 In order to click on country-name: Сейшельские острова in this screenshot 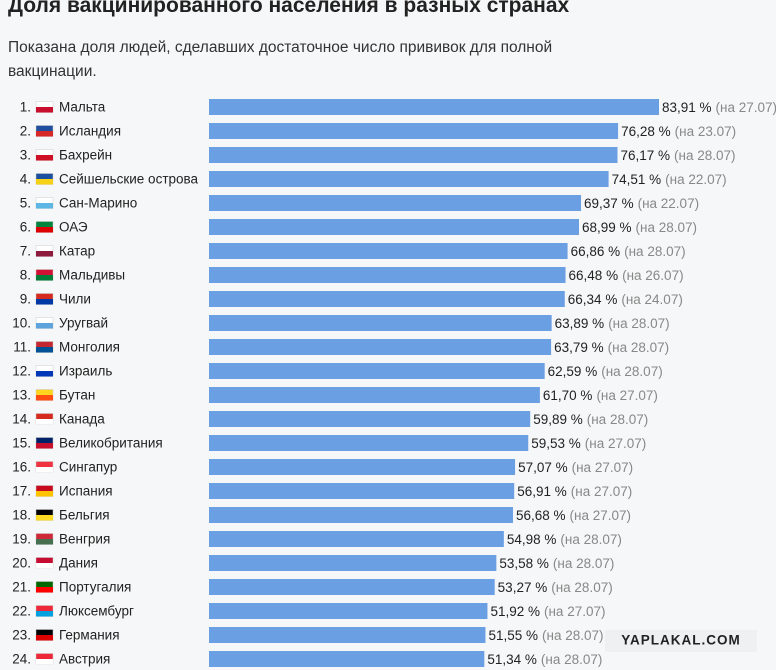, I will do `click(129, 179)`.